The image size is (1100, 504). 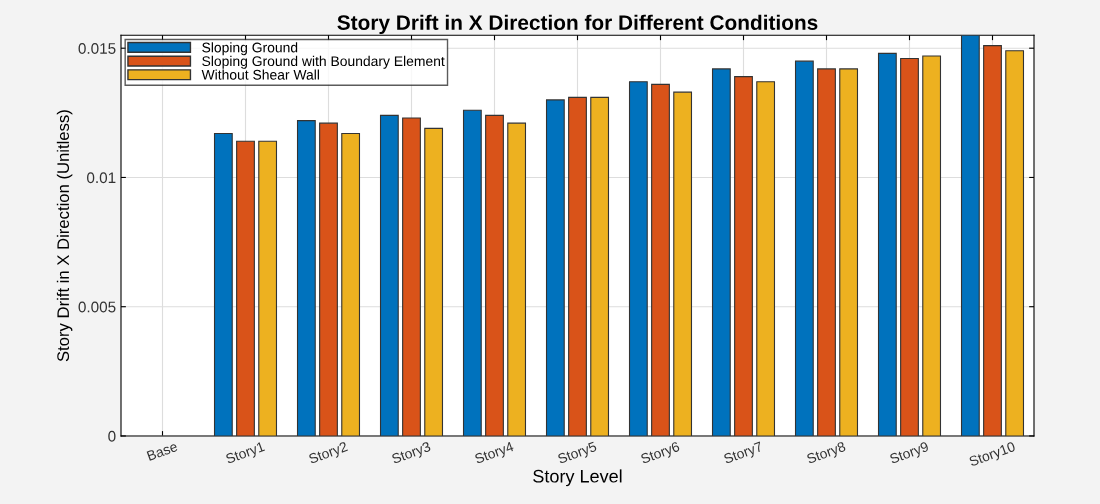 What do you see at coordinates (577, 478) in the screenshot?
I see `x-axis-title: Story Level` at bounding box center [577, 478].